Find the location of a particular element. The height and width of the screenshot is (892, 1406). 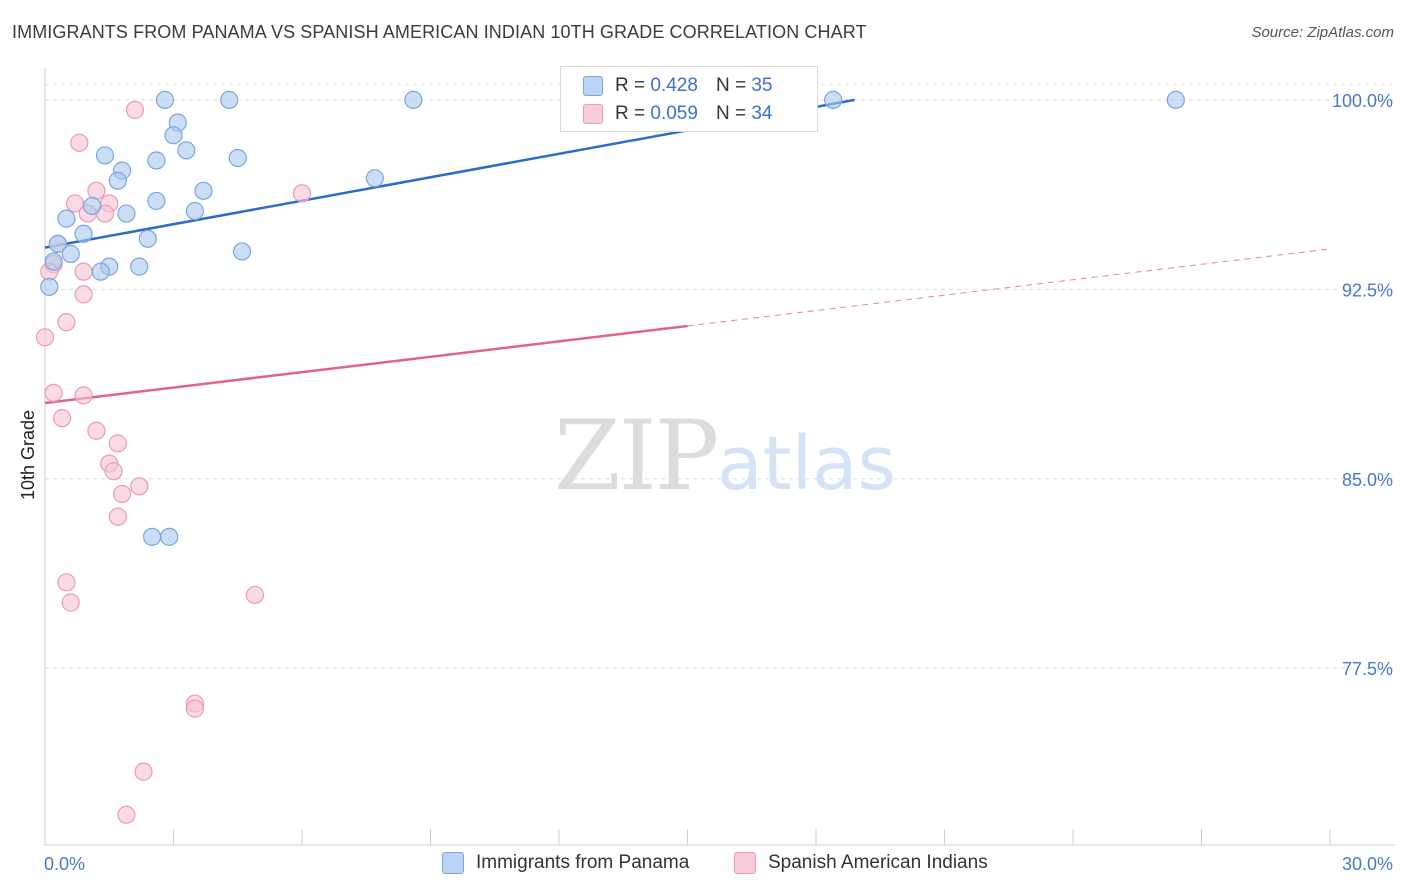

watermark: ZIPatlas is located at coordinates (725, 456).